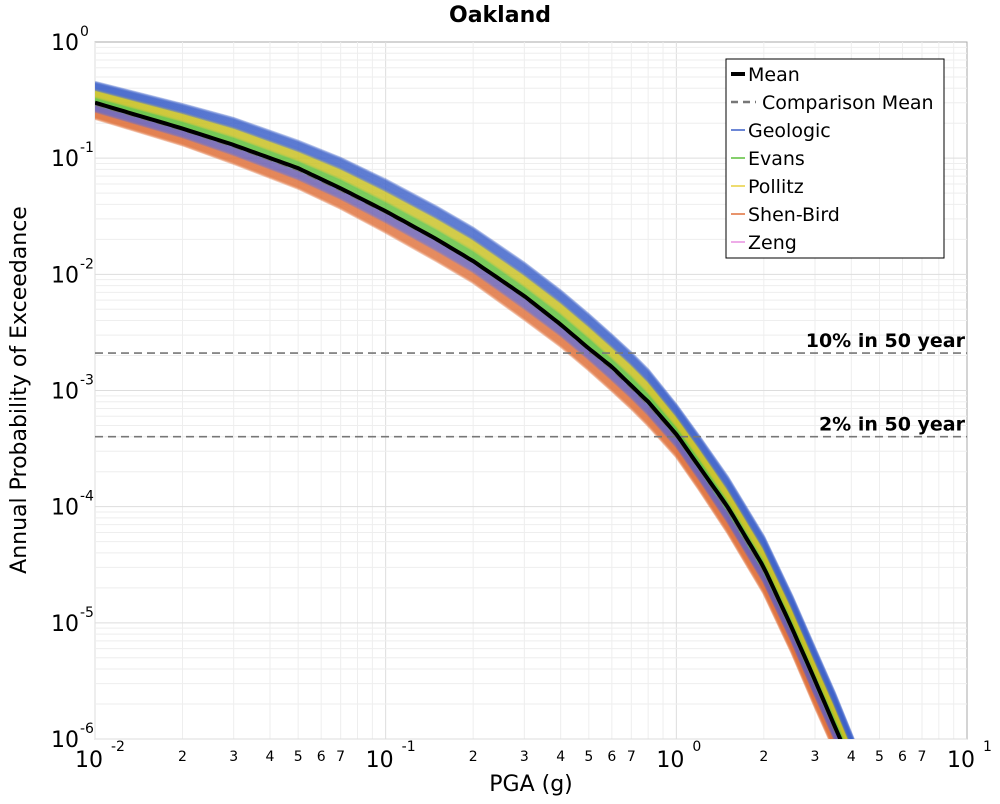 The image size is (1000, 804). I want to click on legend-label: Zeng, so click(772, 243).